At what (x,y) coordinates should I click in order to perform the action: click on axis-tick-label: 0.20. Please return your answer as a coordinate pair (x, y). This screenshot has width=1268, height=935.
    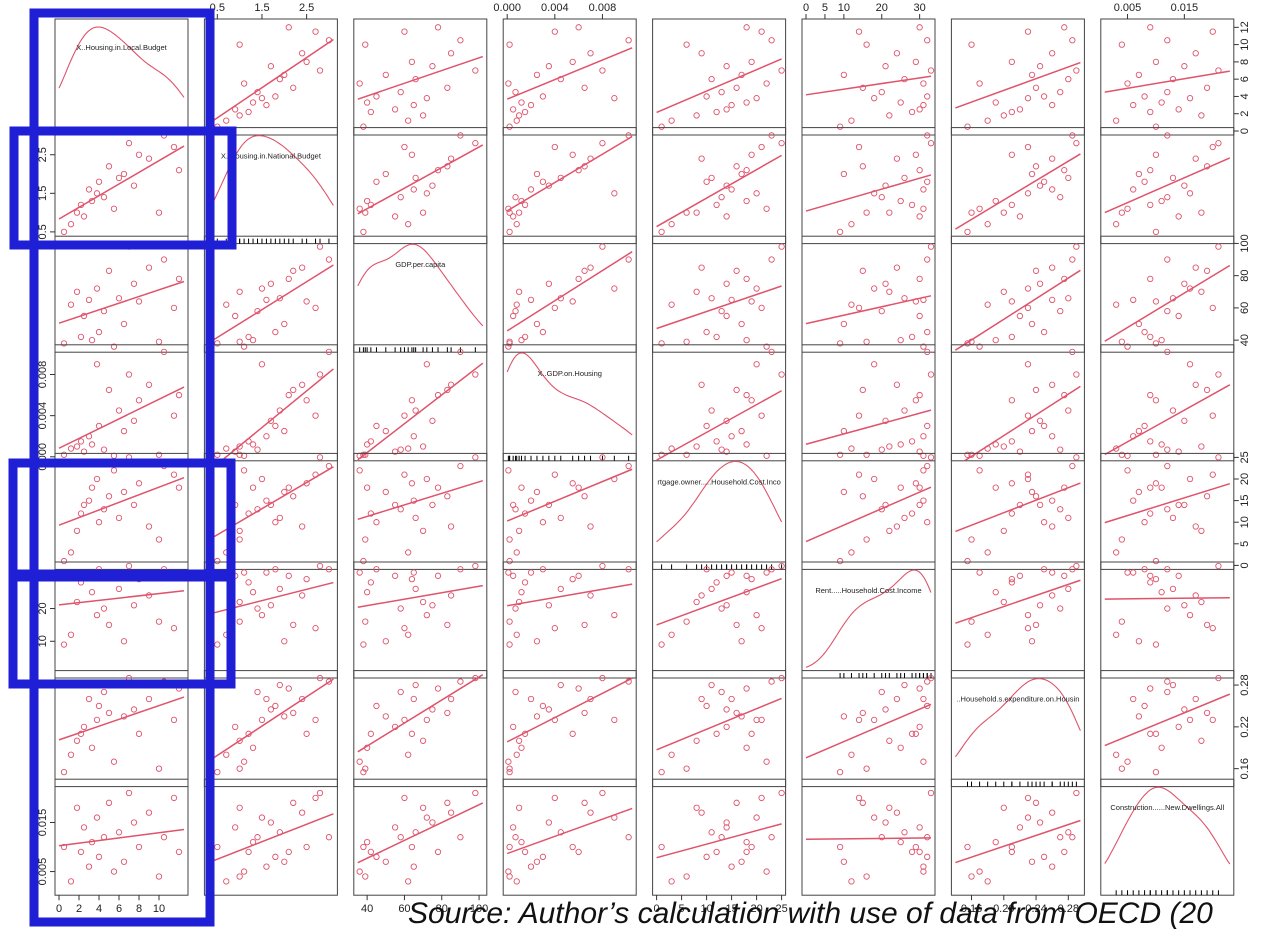
    Looking at the image, I should click on (1003, 909).